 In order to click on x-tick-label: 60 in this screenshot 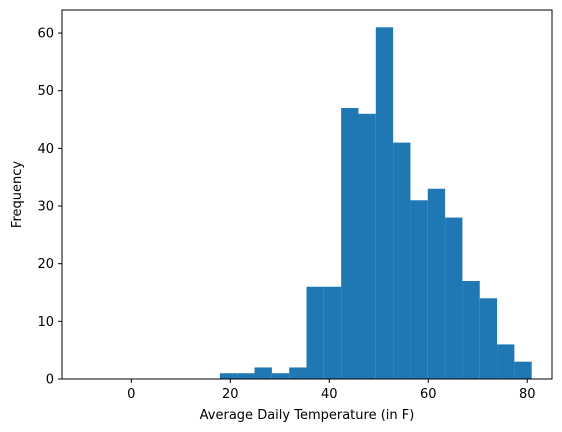, I will do `click(428, 394)`.